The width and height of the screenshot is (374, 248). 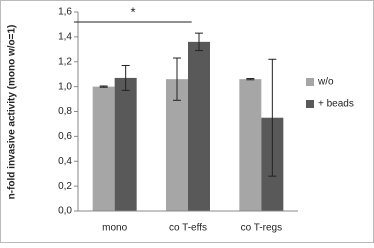 I want to click on x-tick-label: mono, so click(x=114, y=228).